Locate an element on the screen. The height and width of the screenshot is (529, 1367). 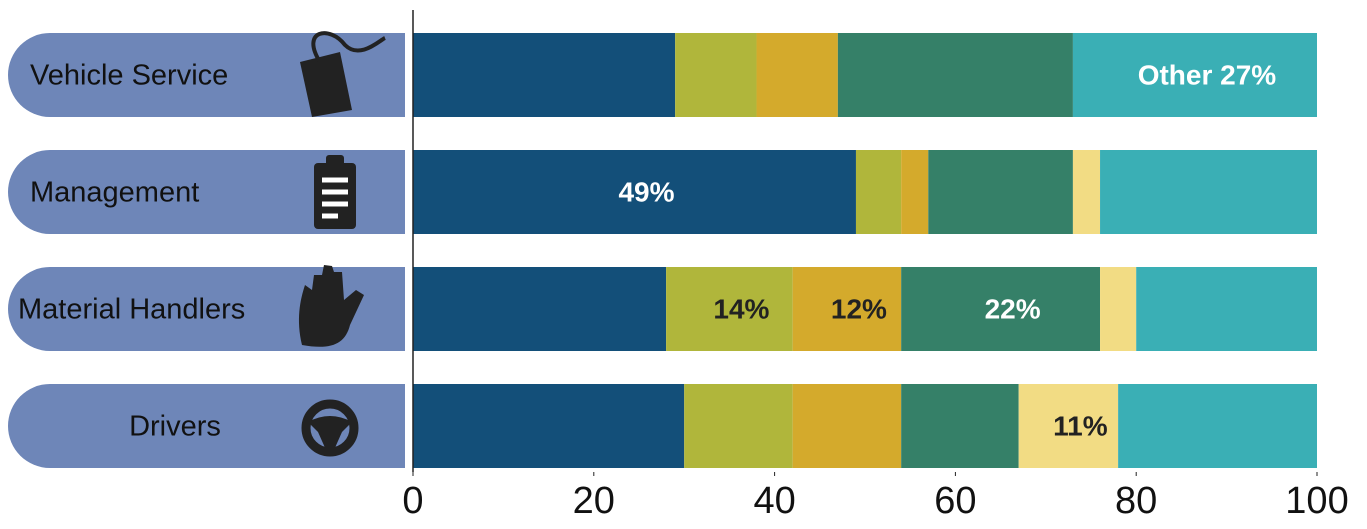
value-label: 12% is located at coordinates (859, 308).